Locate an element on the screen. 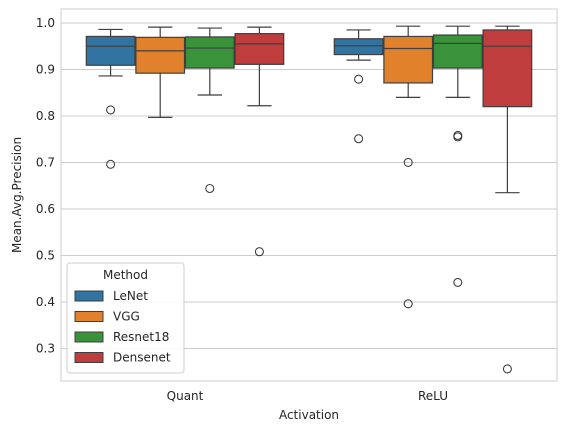 This screenshot has height=432, width=567. x-axis-label: Activation is located at coordinates (309, 415).